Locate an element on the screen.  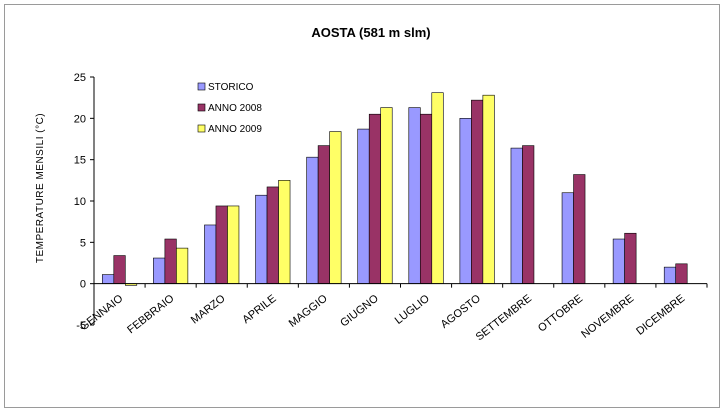
bar-storico-ottobre is located at coordinates (567, 238).